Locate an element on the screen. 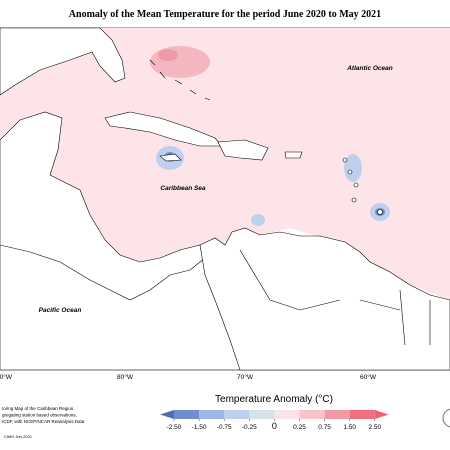 This screenshot has width=450, height=450. longitude-label: 80°W is located at coordinates (125, 377).